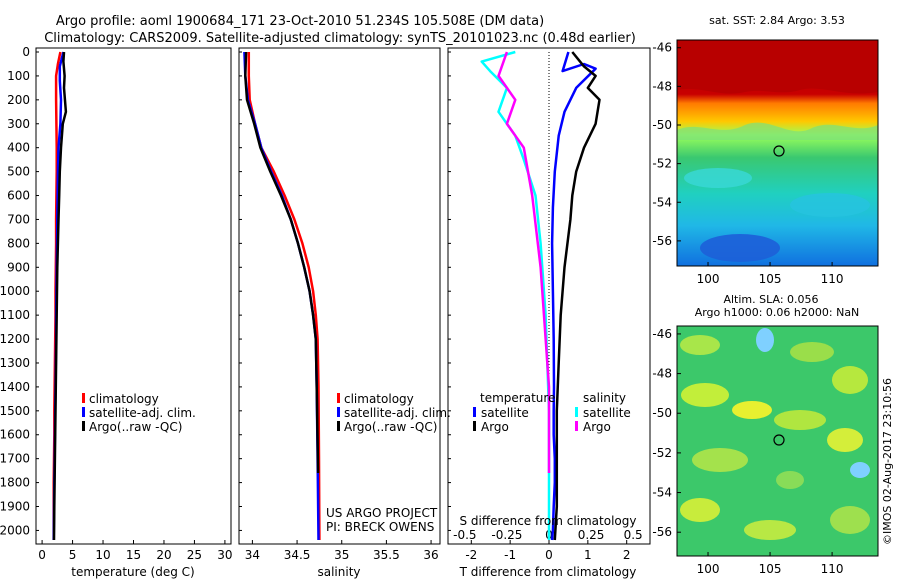 Image resolution: width=900 pixels, height=580 pixels. I want to click on depth-tick-label: 600, so click(18, 196).